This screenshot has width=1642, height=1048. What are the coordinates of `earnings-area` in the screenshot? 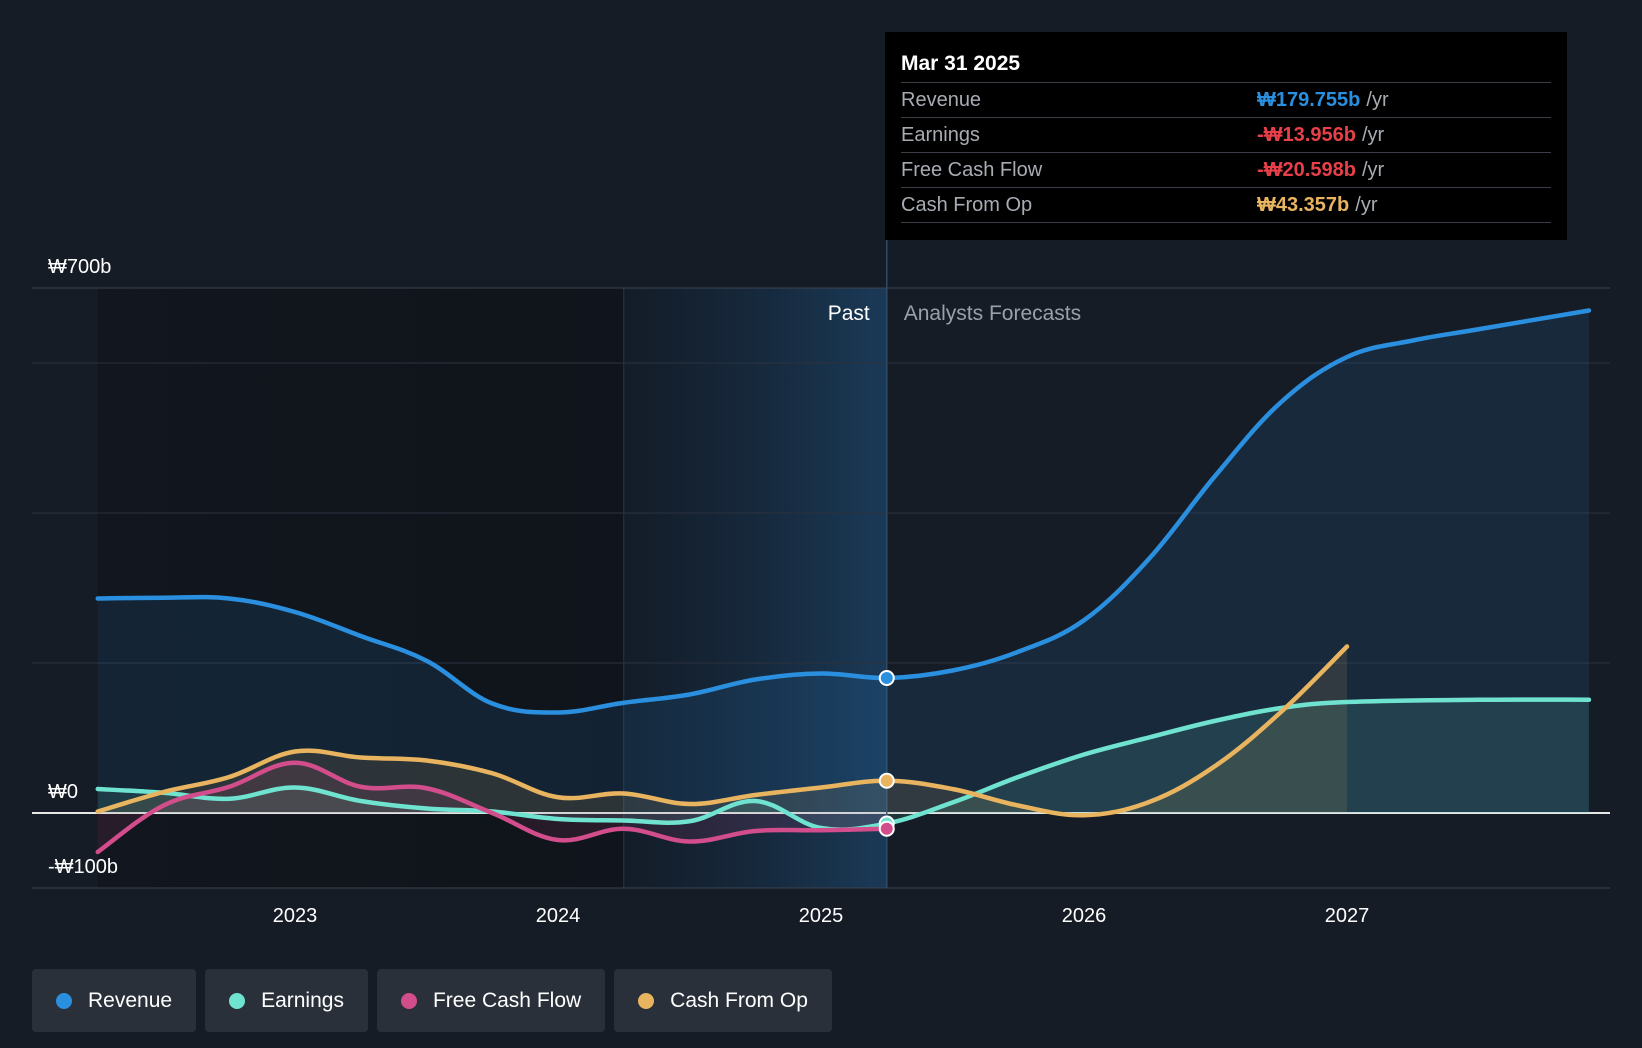 It's located at (843, 764).